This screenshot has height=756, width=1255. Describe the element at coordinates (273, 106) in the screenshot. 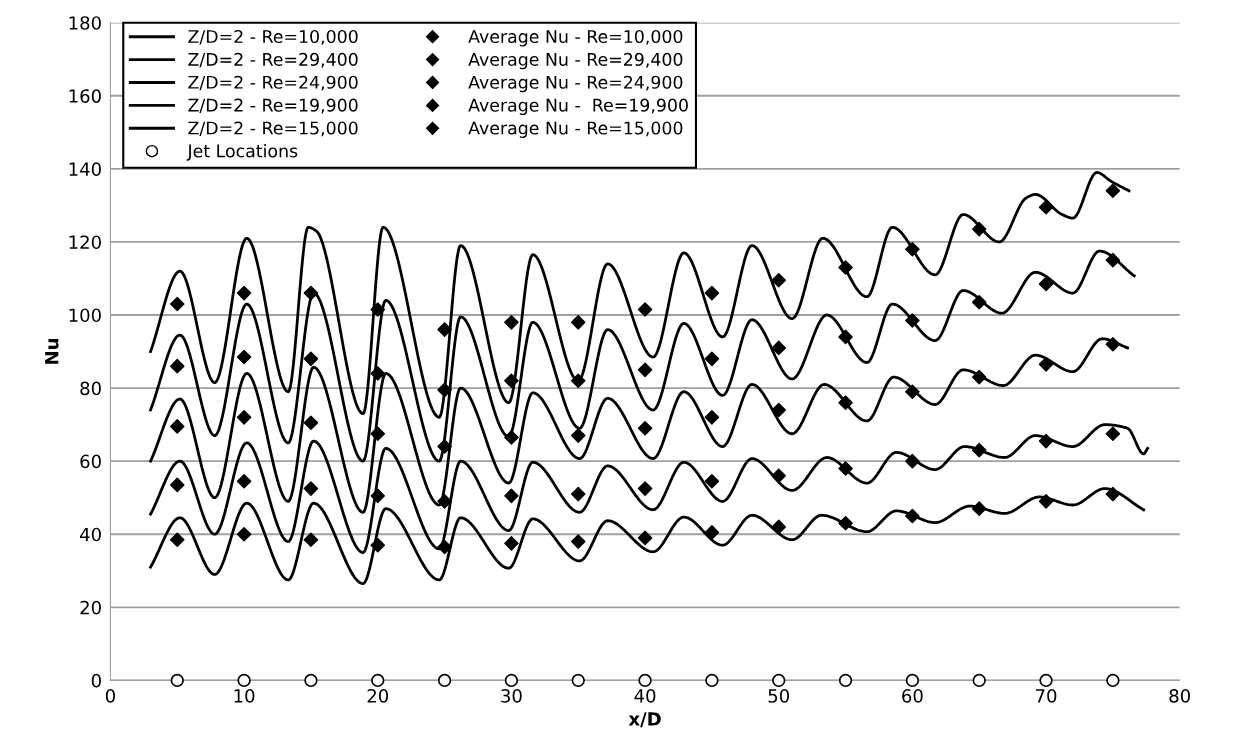

I see `legend-label: Z/D=2 - Re=19,900` at that location.